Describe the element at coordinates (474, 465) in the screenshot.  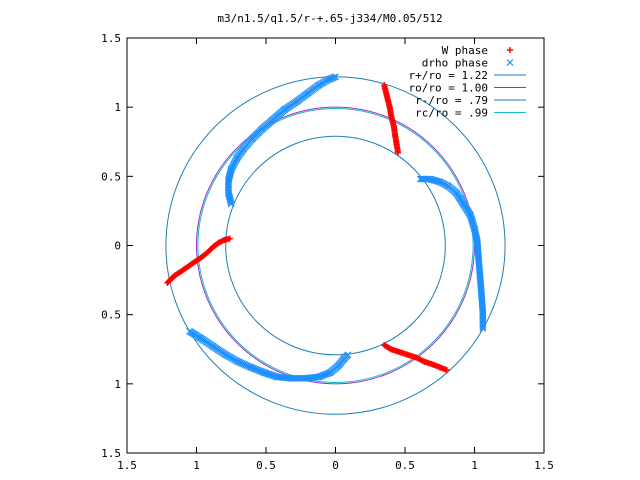
I see `x-tick-label-5: 1` at that location.